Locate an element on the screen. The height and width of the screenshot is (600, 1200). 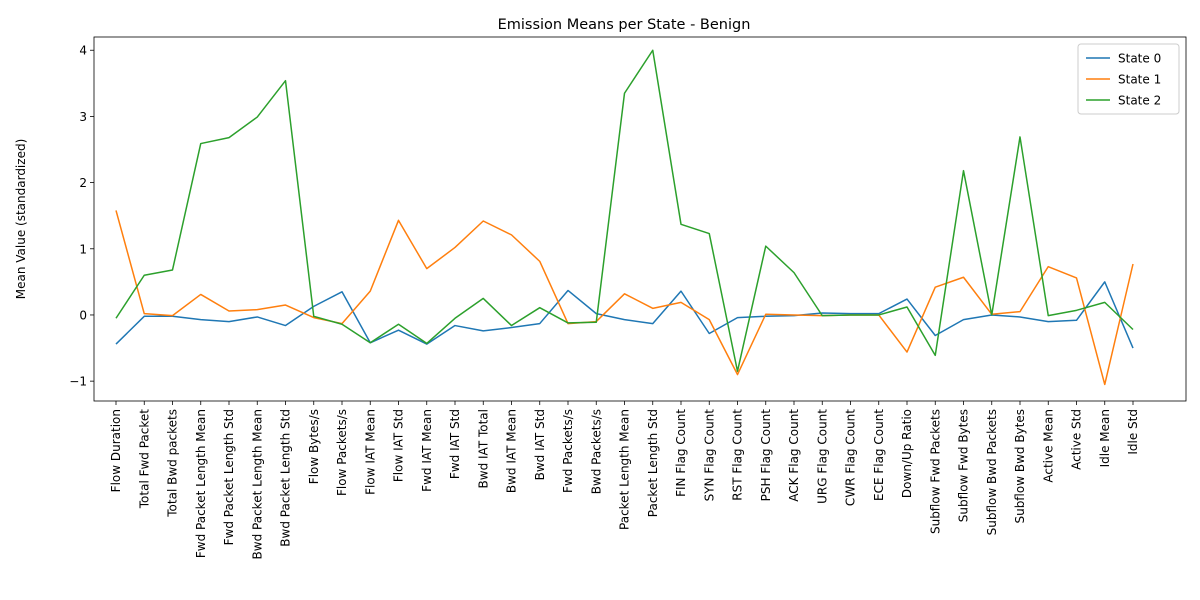
x-tick-label: Flow Duration is located at coordinates (116, 450).